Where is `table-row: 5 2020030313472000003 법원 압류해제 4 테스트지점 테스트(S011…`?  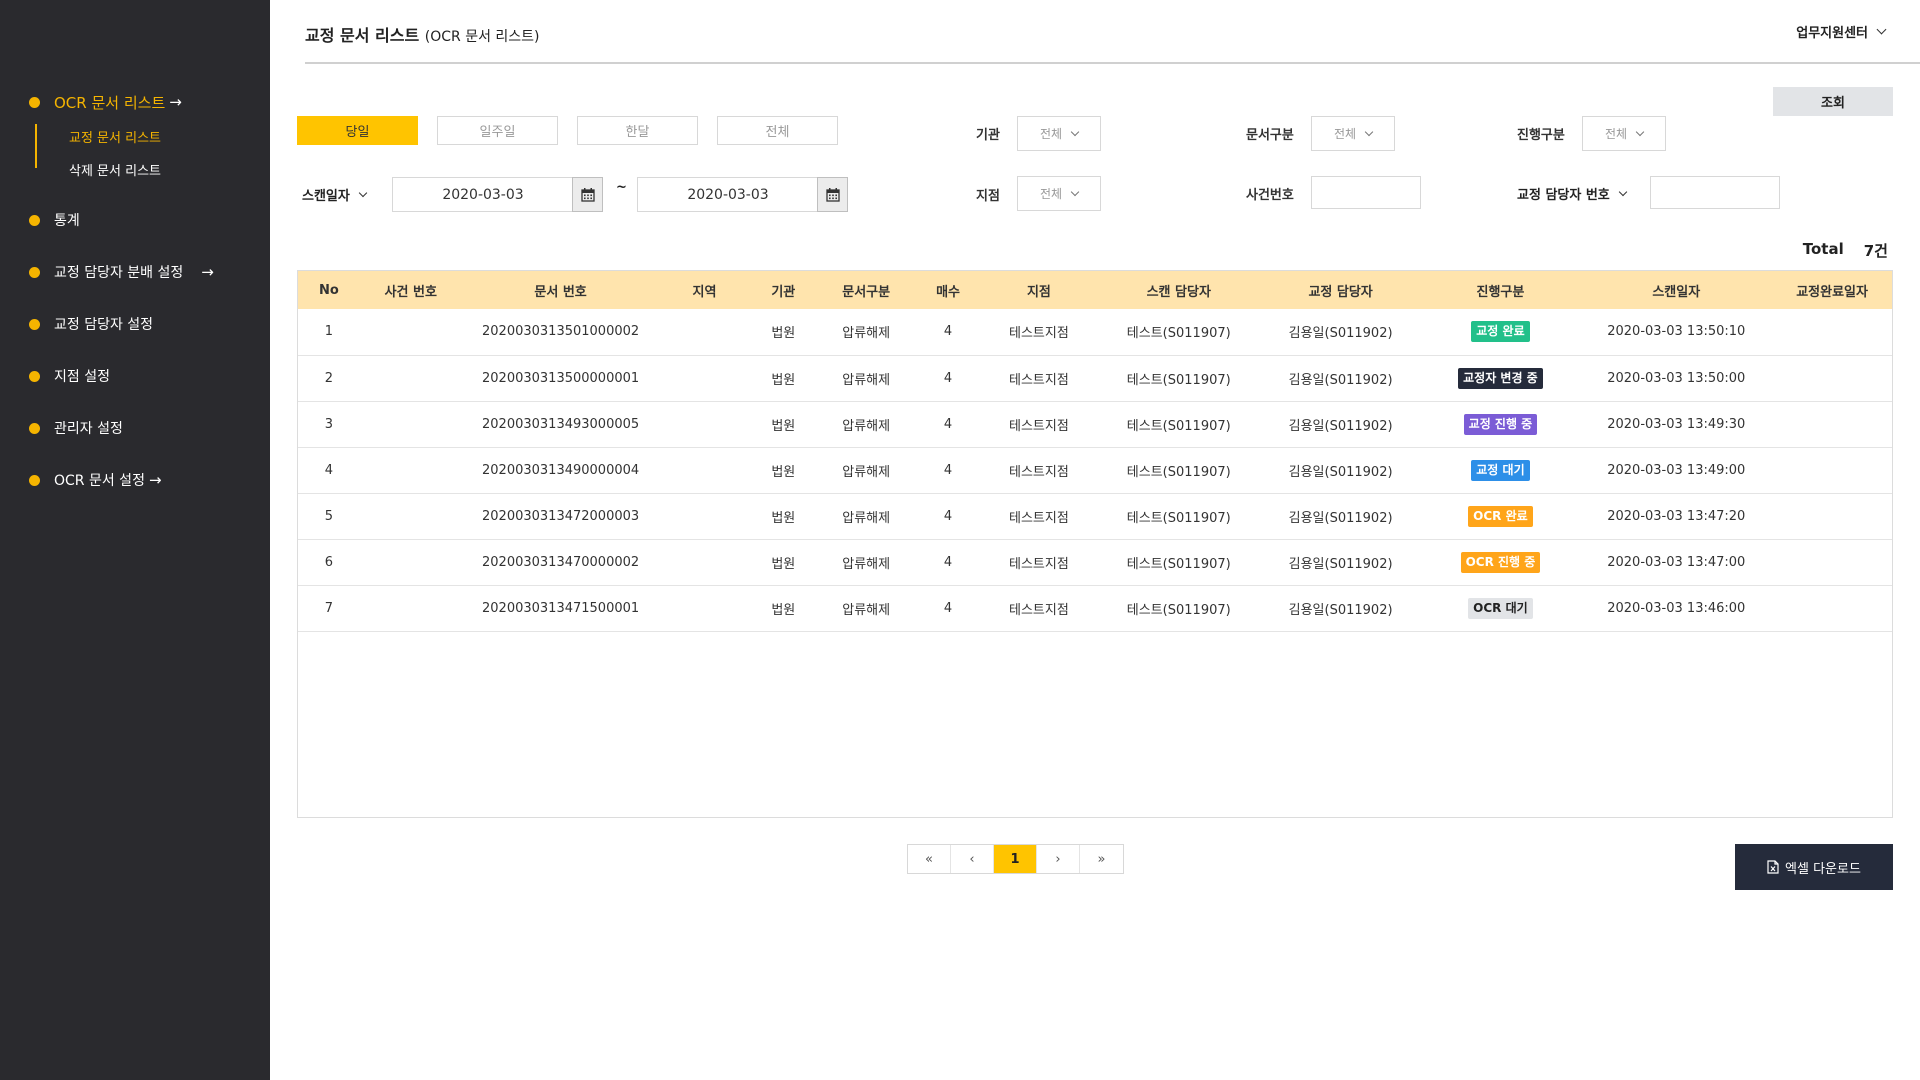 table-row: 5 2020030313472000003 법원 압류해제 4 테스트지점 테스트(S011… is located at coordinates (1095, 516).